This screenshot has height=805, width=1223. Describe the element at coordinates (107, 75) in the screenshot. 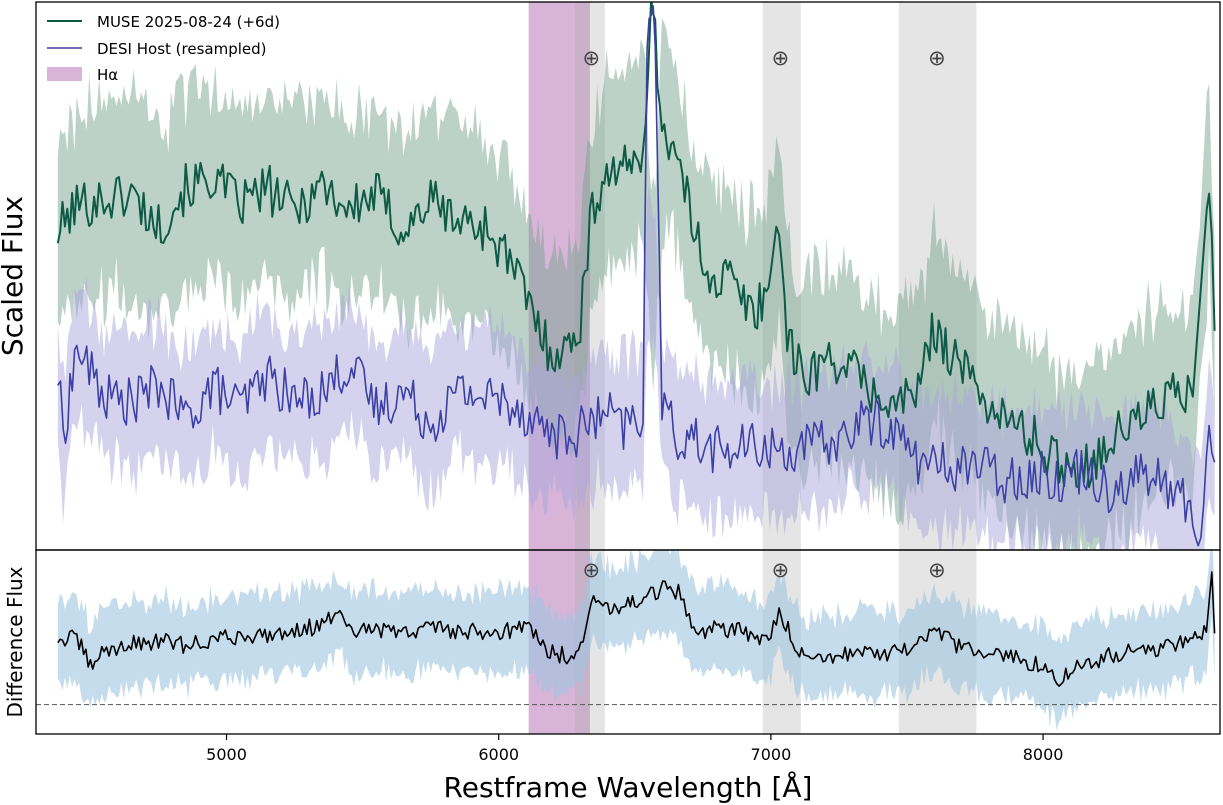

I see `legend-halpha-label: Hα` at that location.